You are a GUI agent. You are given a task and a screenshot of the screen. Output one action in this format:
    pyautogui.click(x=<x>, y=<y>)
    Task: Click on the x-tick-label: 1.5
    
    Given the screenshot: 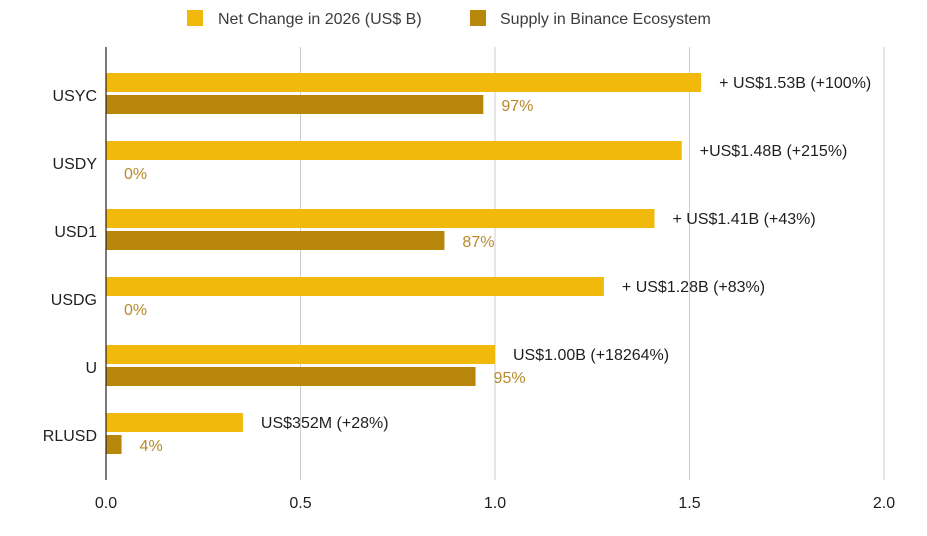 What is the action you would take?
    pyautogui.click(x=689, y=503)
    